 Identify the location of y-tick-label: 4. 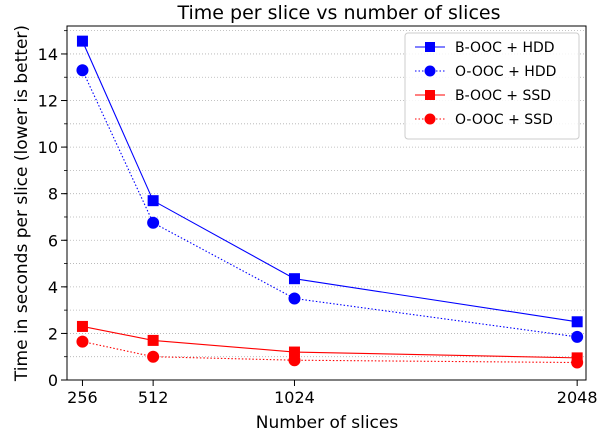
(53, 287).